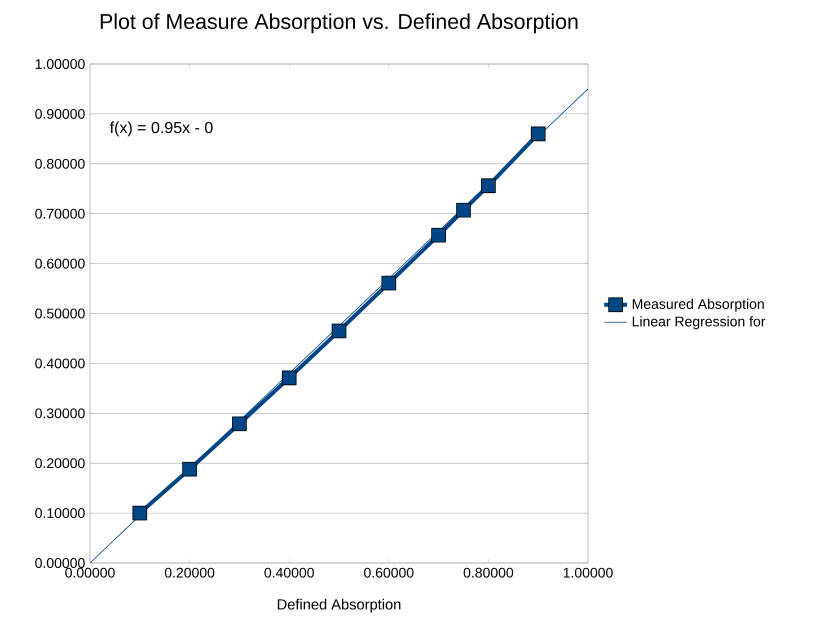 The image size is (836, 637). Describe the element at coordinates (339, 23) in the screenshot. I see `chart-title: Plot of Measure Absorption vs. Defined Absorption` at that location.